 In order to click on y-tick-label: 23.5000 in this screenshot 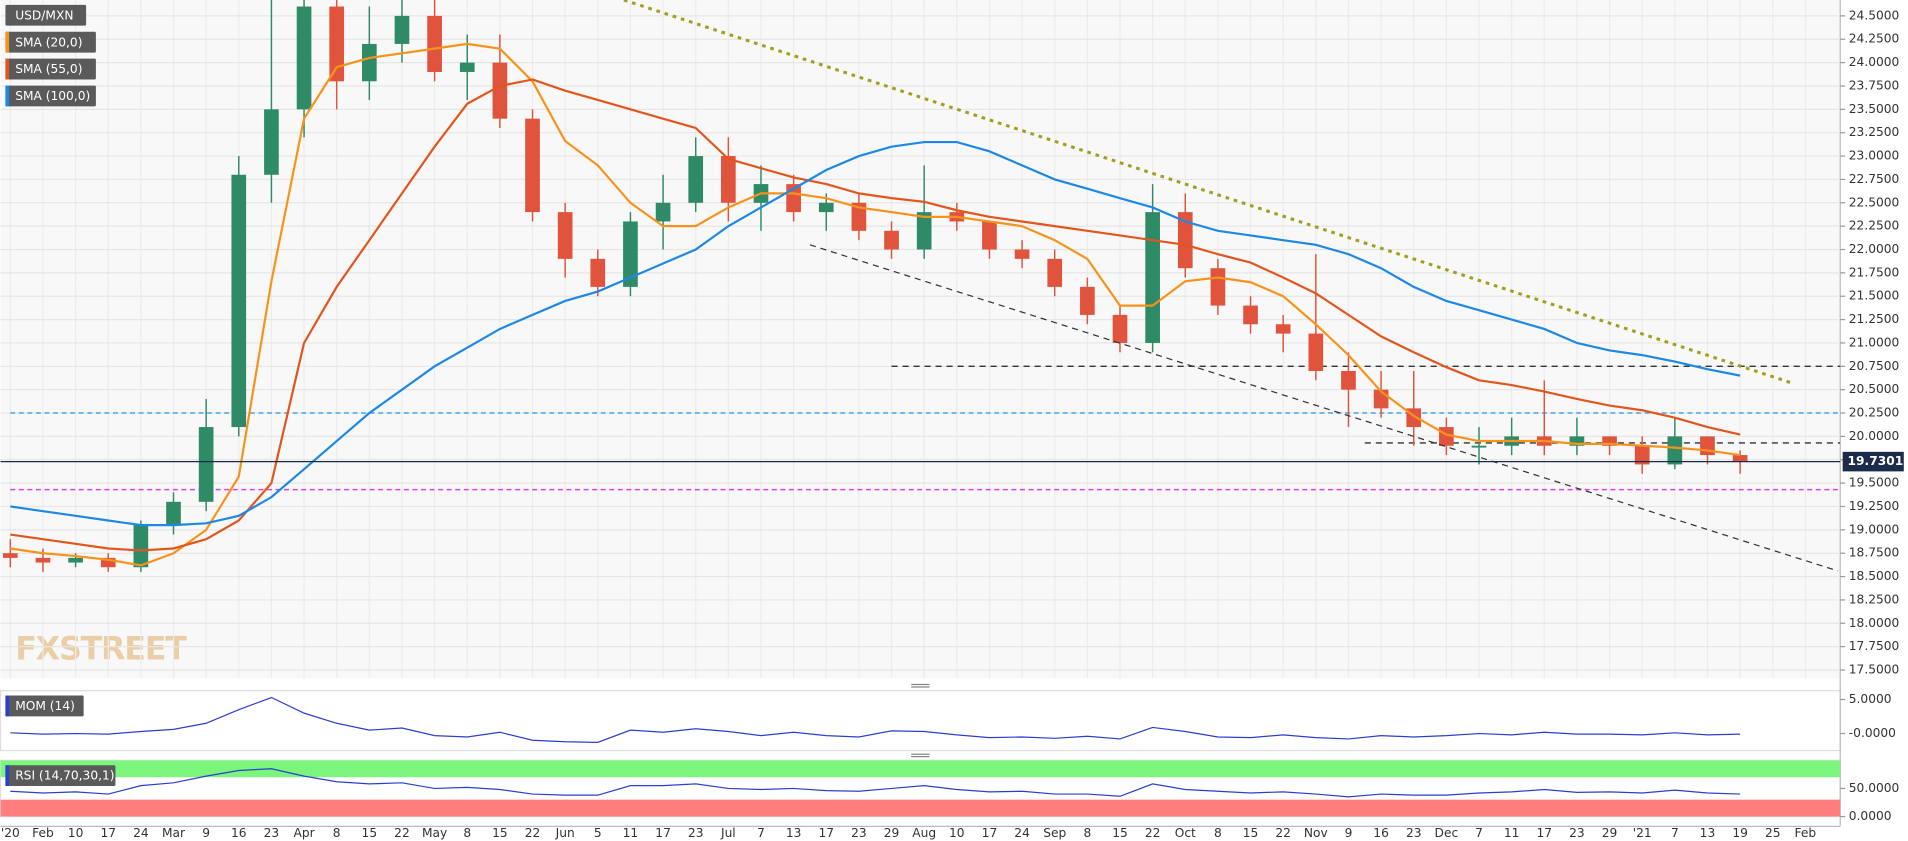, I will do `click(1874, 109)`.